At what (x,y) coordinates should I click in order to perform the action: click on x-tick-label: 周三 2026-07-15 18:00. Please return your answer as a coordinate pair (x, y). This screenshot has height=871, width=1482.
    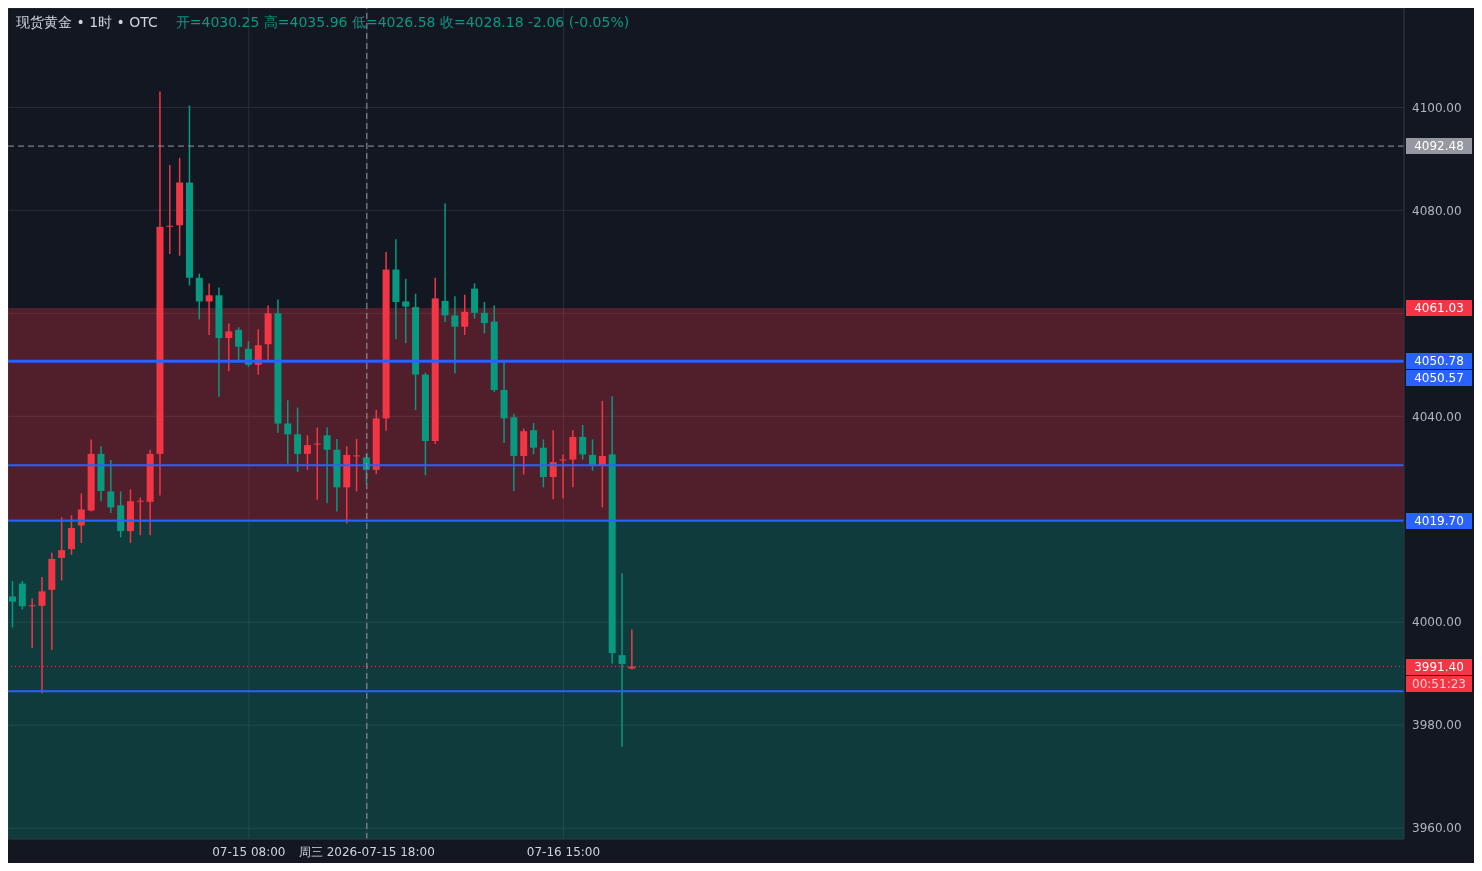
    Looking at the image, I should click on (366, 851).